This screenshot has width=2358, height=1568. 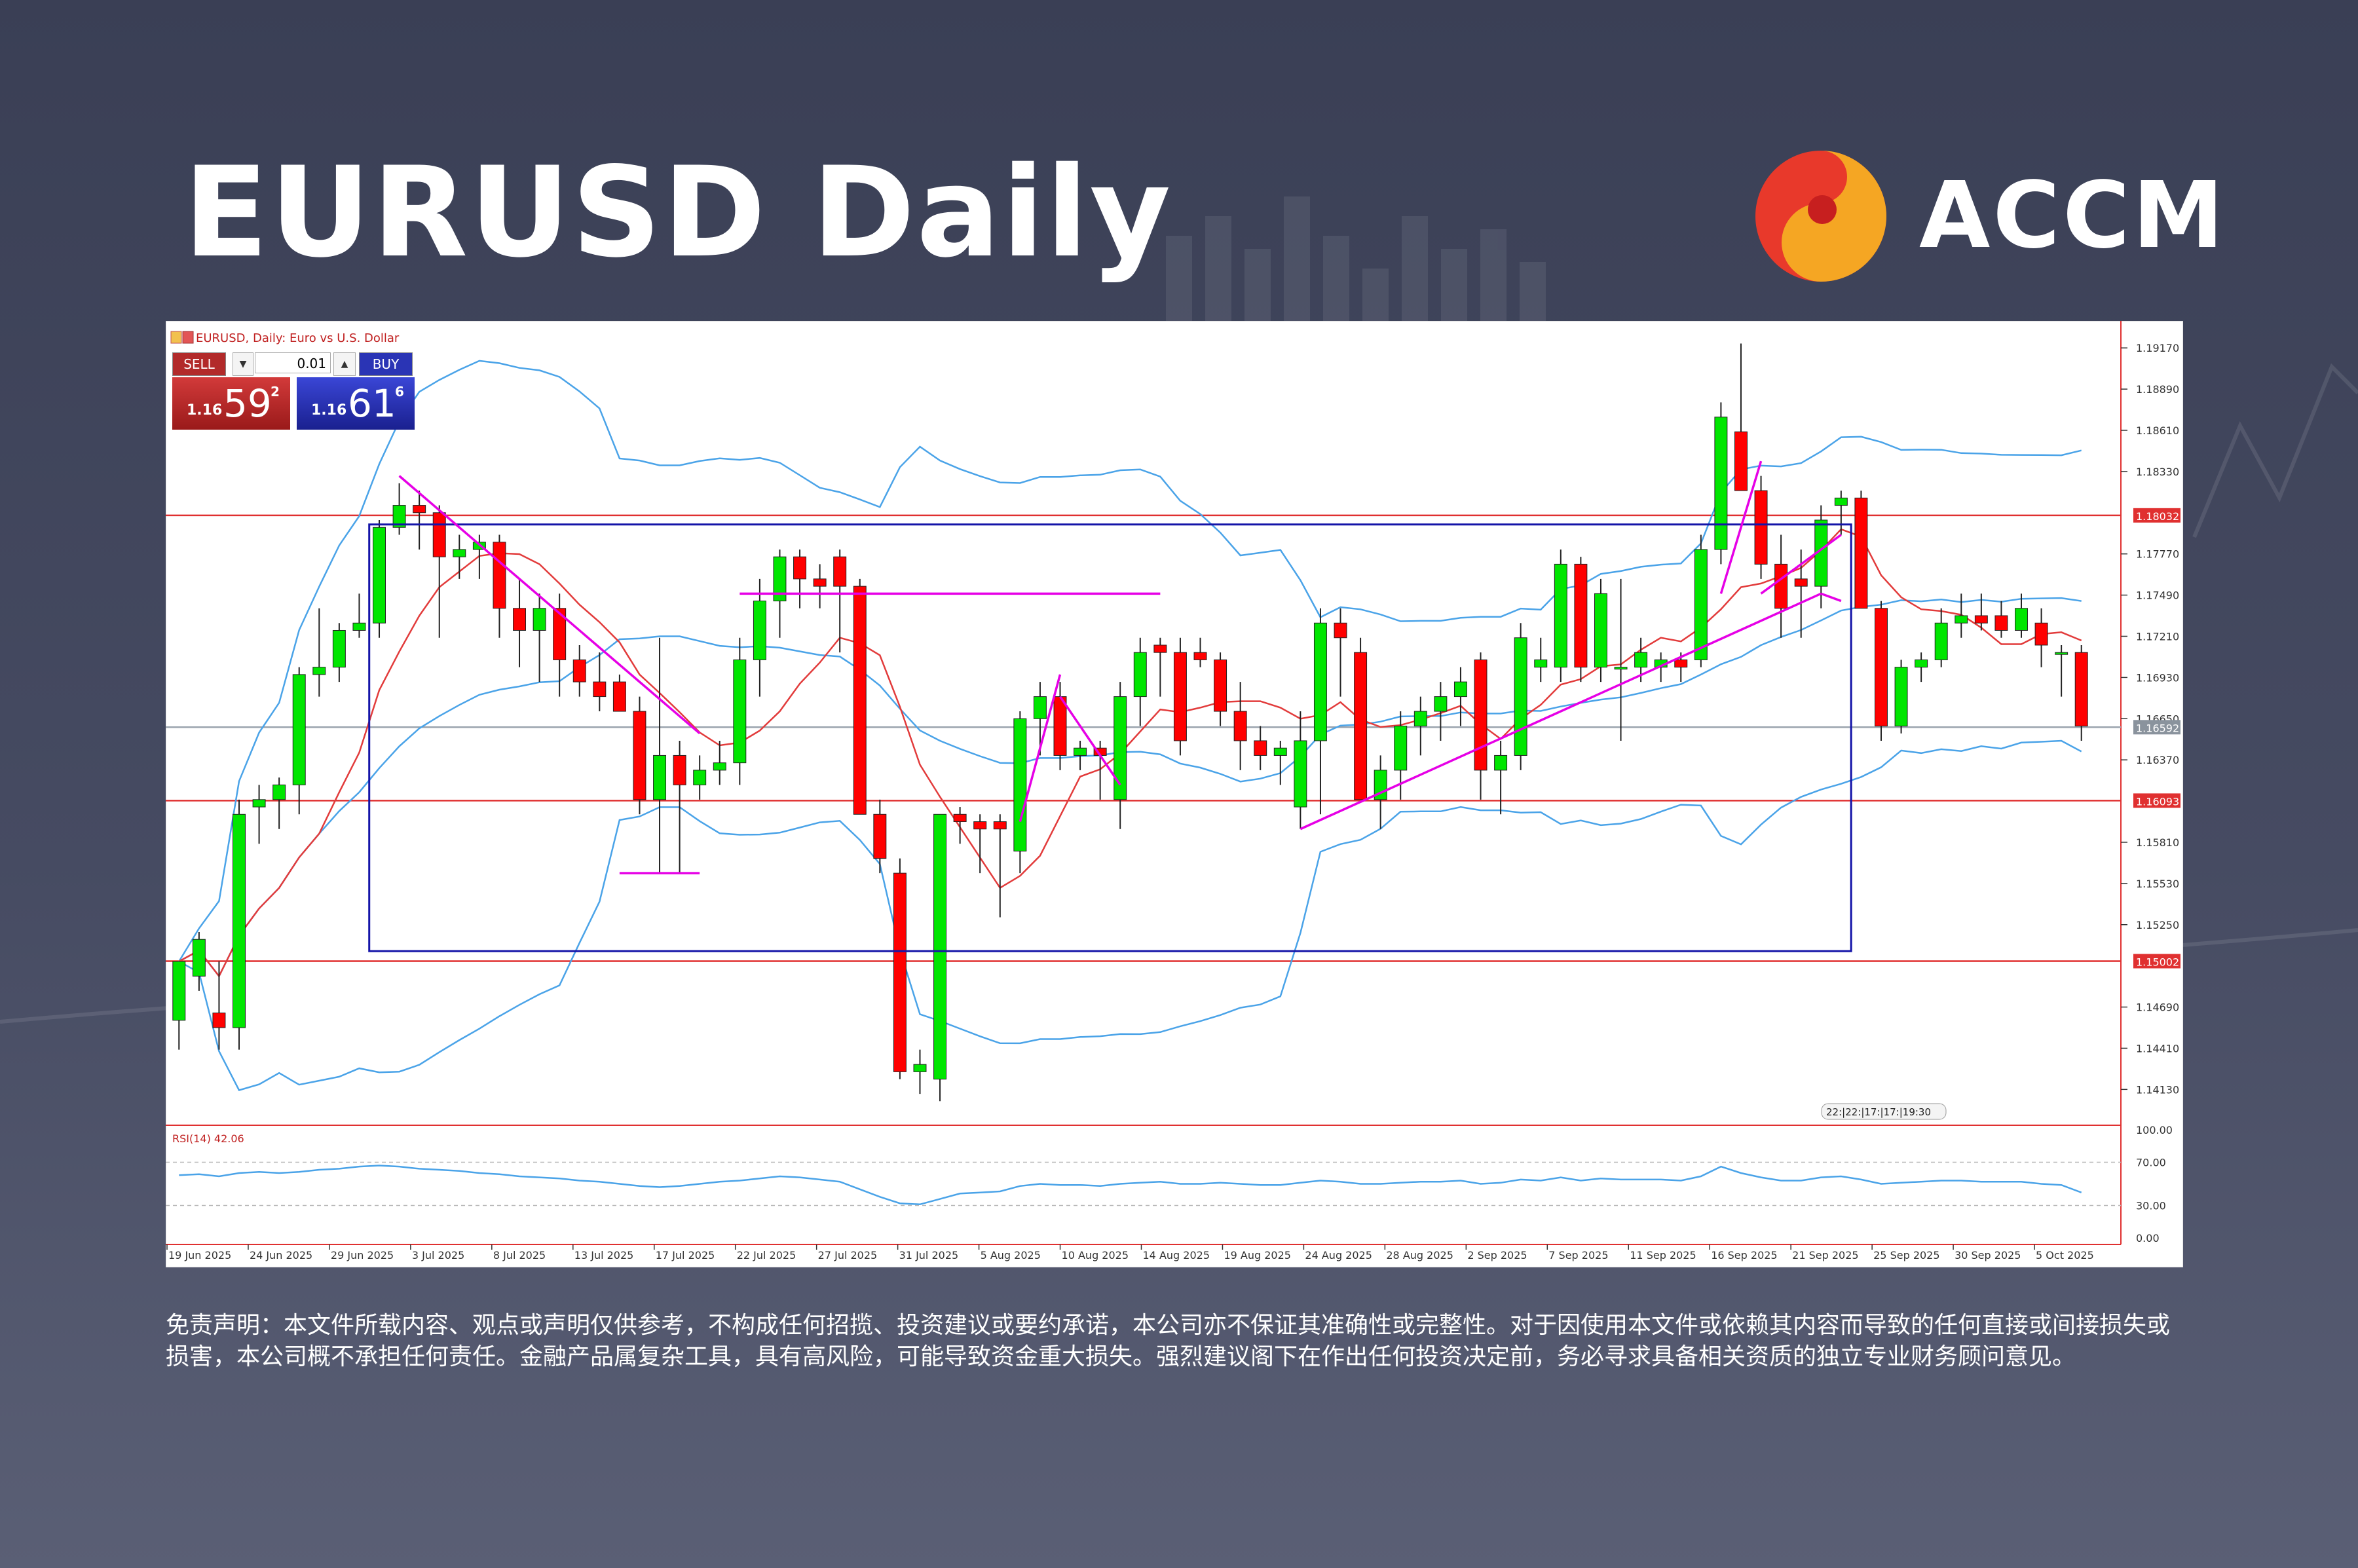 What do you see at coordinates (1420, 1255) in the screenshot?
I see `time-tick-label: 28 Aug 2025` at bounding box center [1420, 1255].